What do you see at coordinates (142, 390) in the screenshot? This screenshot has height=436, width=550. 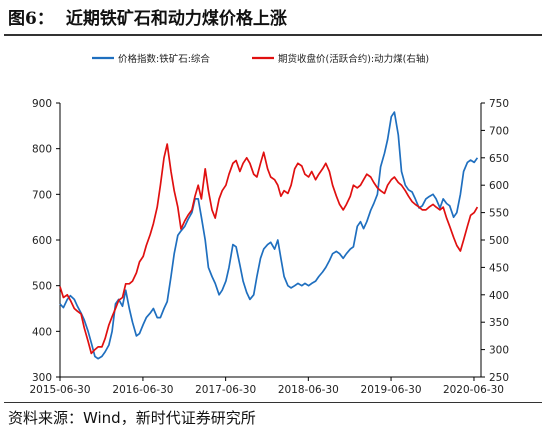 I see `x-tick-label: 2016-06-30` at bounding box center [142, 390].